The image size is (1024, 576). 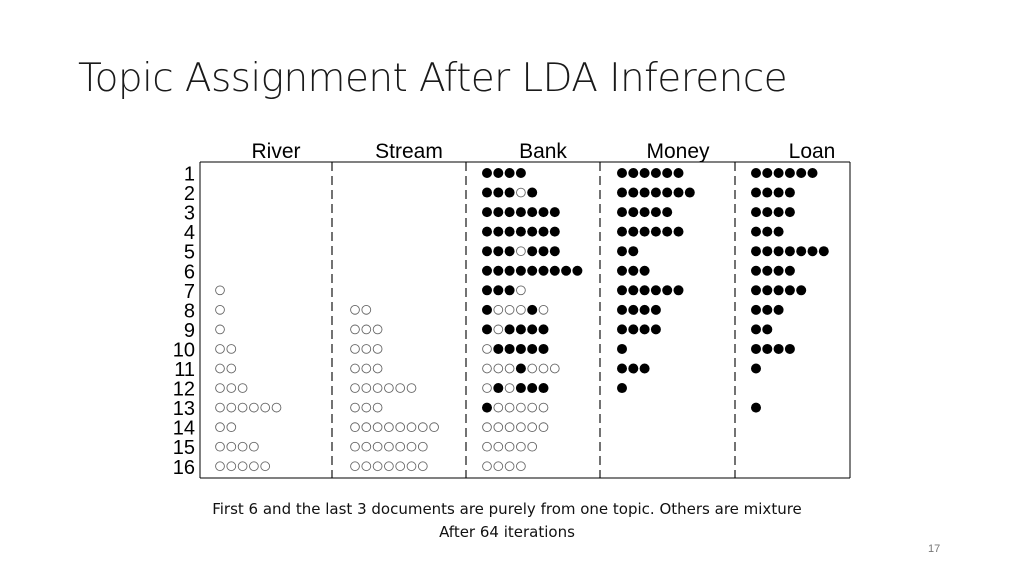 I want to click on row-label: 10, so click(x=184, y=350).